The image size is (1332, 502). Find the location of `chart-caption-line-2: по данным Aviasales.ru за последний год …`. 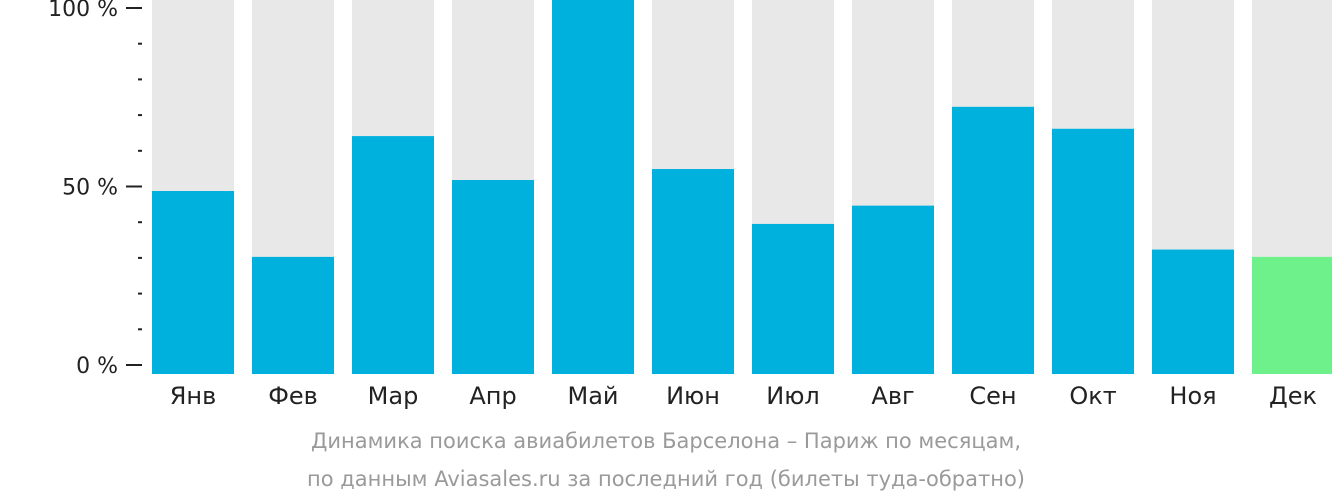

chart-caption-line-2: по данным Aviasales.ru за последний год … is located at coordinates (666, 479).